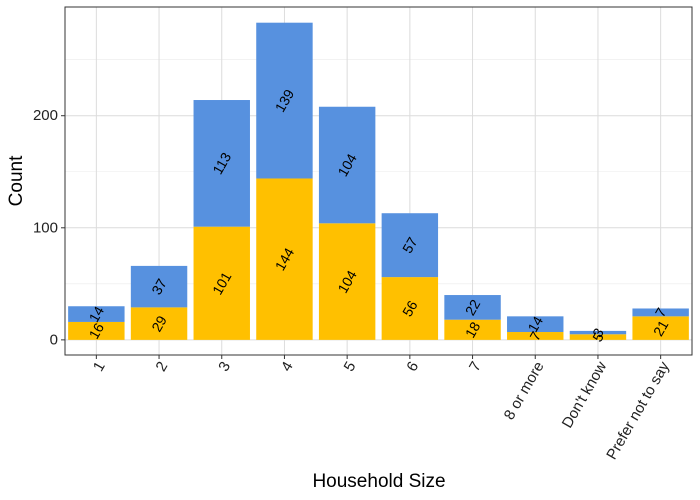  I want to click on bar-value-label: 57, so click(410, 245).